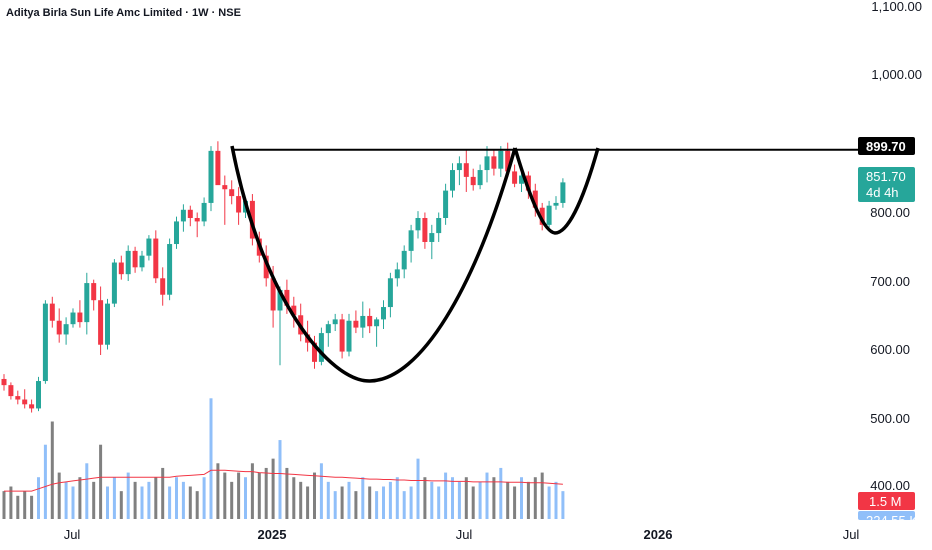 The height and width of the screenshot is (550, 932). What do you see at coordinates (886, 184) in the screenshot?
I see `last-price-badge: 851.70 4d 4h` at bounding box center [886, 184].